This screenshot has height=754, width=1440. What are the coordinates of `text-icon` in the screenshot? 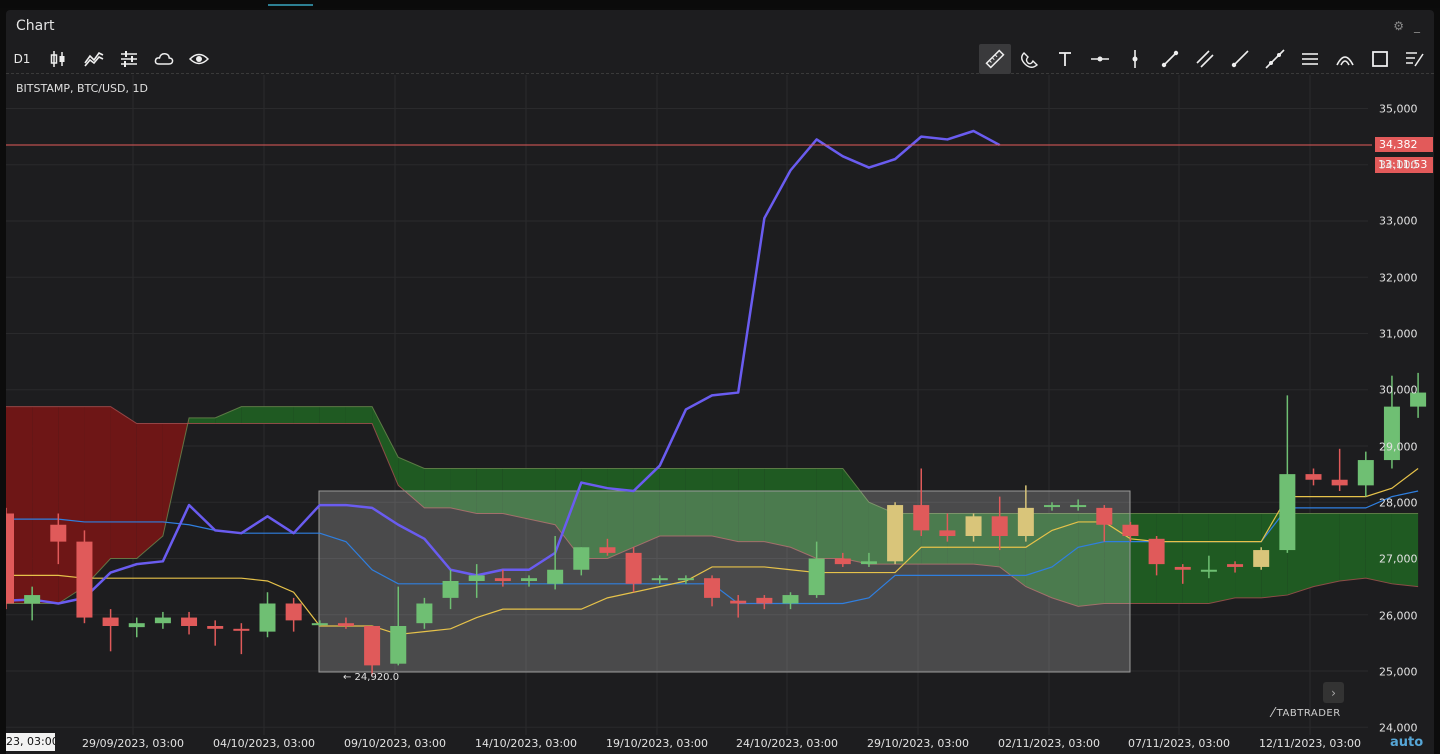 It's located at (1065, 59).